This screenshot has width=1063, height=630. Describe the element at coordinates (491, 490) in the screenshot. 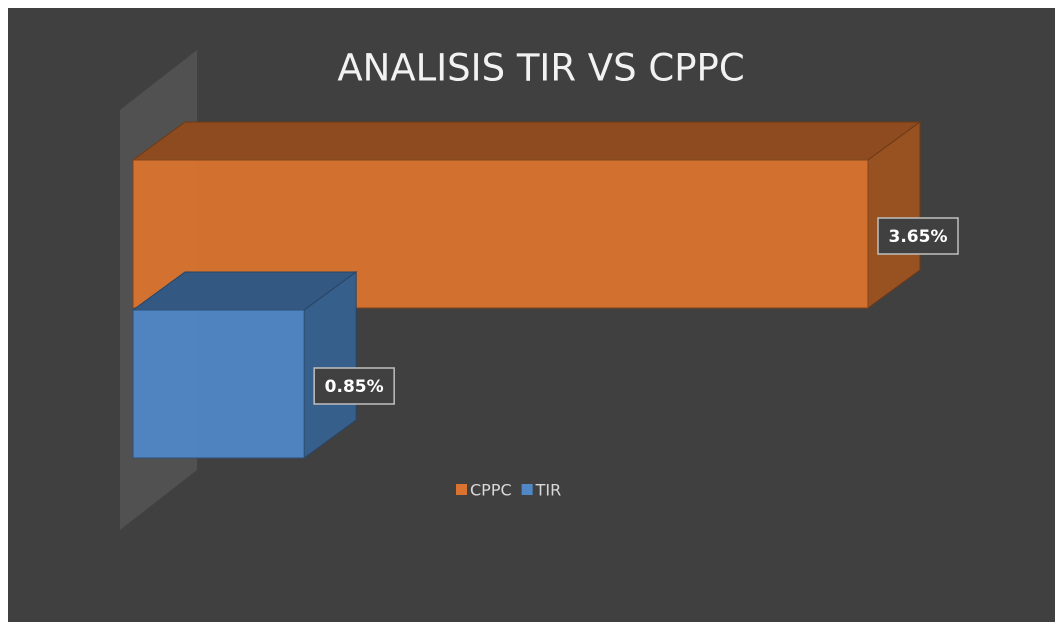

I see `legend-label: CPPC` at that location.